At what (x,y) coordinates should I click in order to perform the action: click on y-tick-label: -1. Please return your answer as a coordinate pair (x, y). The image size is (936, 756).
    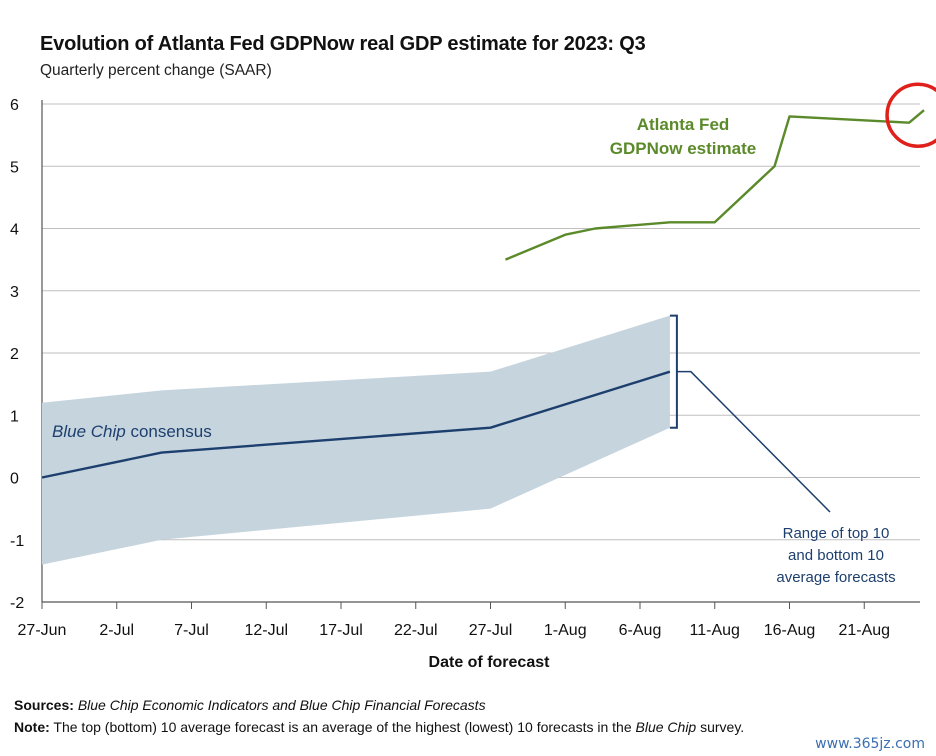
    Looking at the image, I should click on (17, 541).